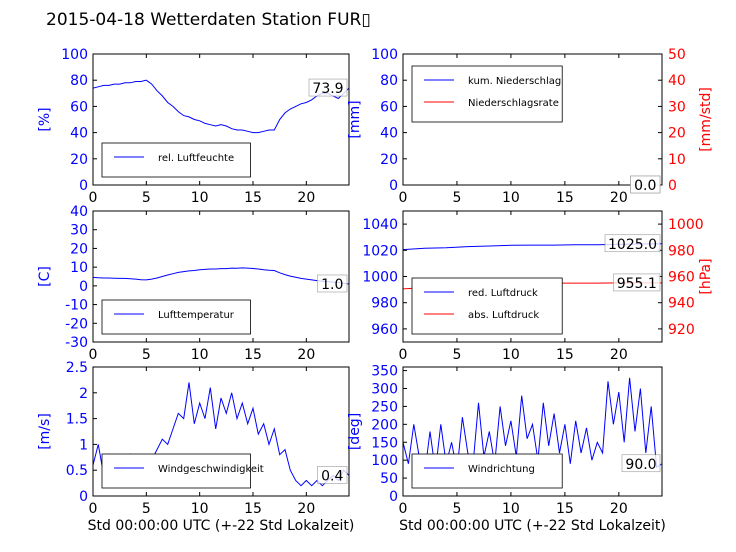  Describe the element at coordinates (681, 278) in the screenshot. I see `y-right-tick-label: 960` at that location.